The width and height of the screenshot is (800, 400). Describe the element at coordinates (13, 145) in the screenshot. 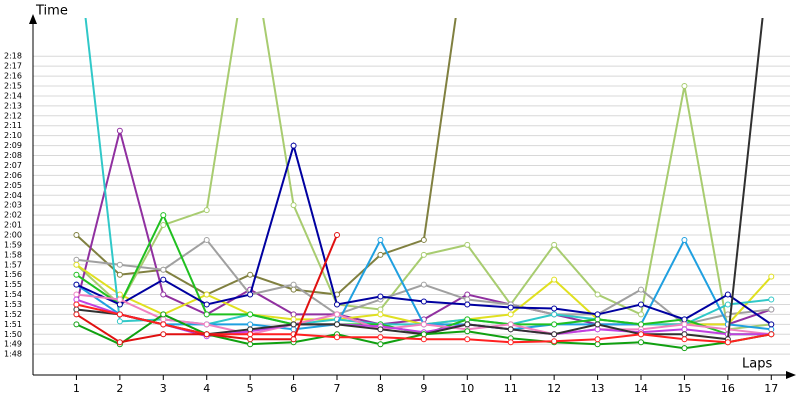

I see `y-tick-label: 2:09` at that location.